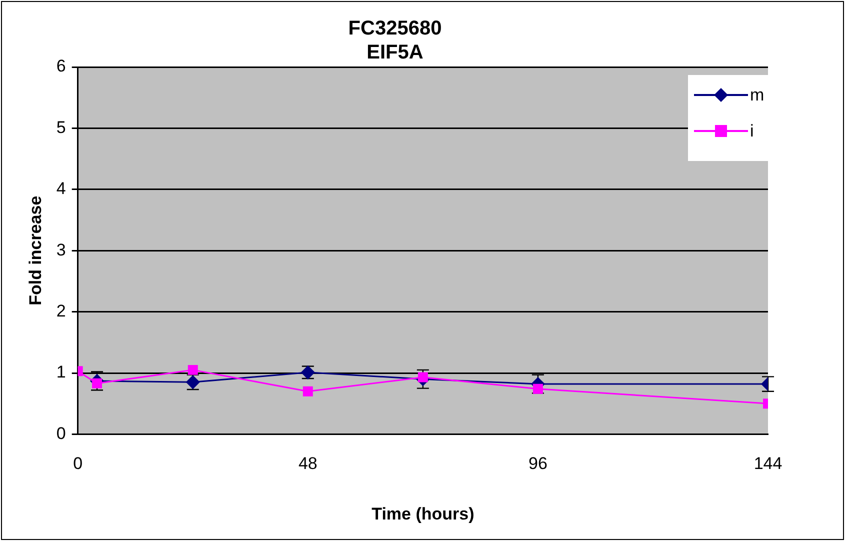 This screenshot has width=845, height=541. What do you see at coordinates (752, 131) in the screenshot?
I see `legend-label: i` at bounding box center [752, 131].